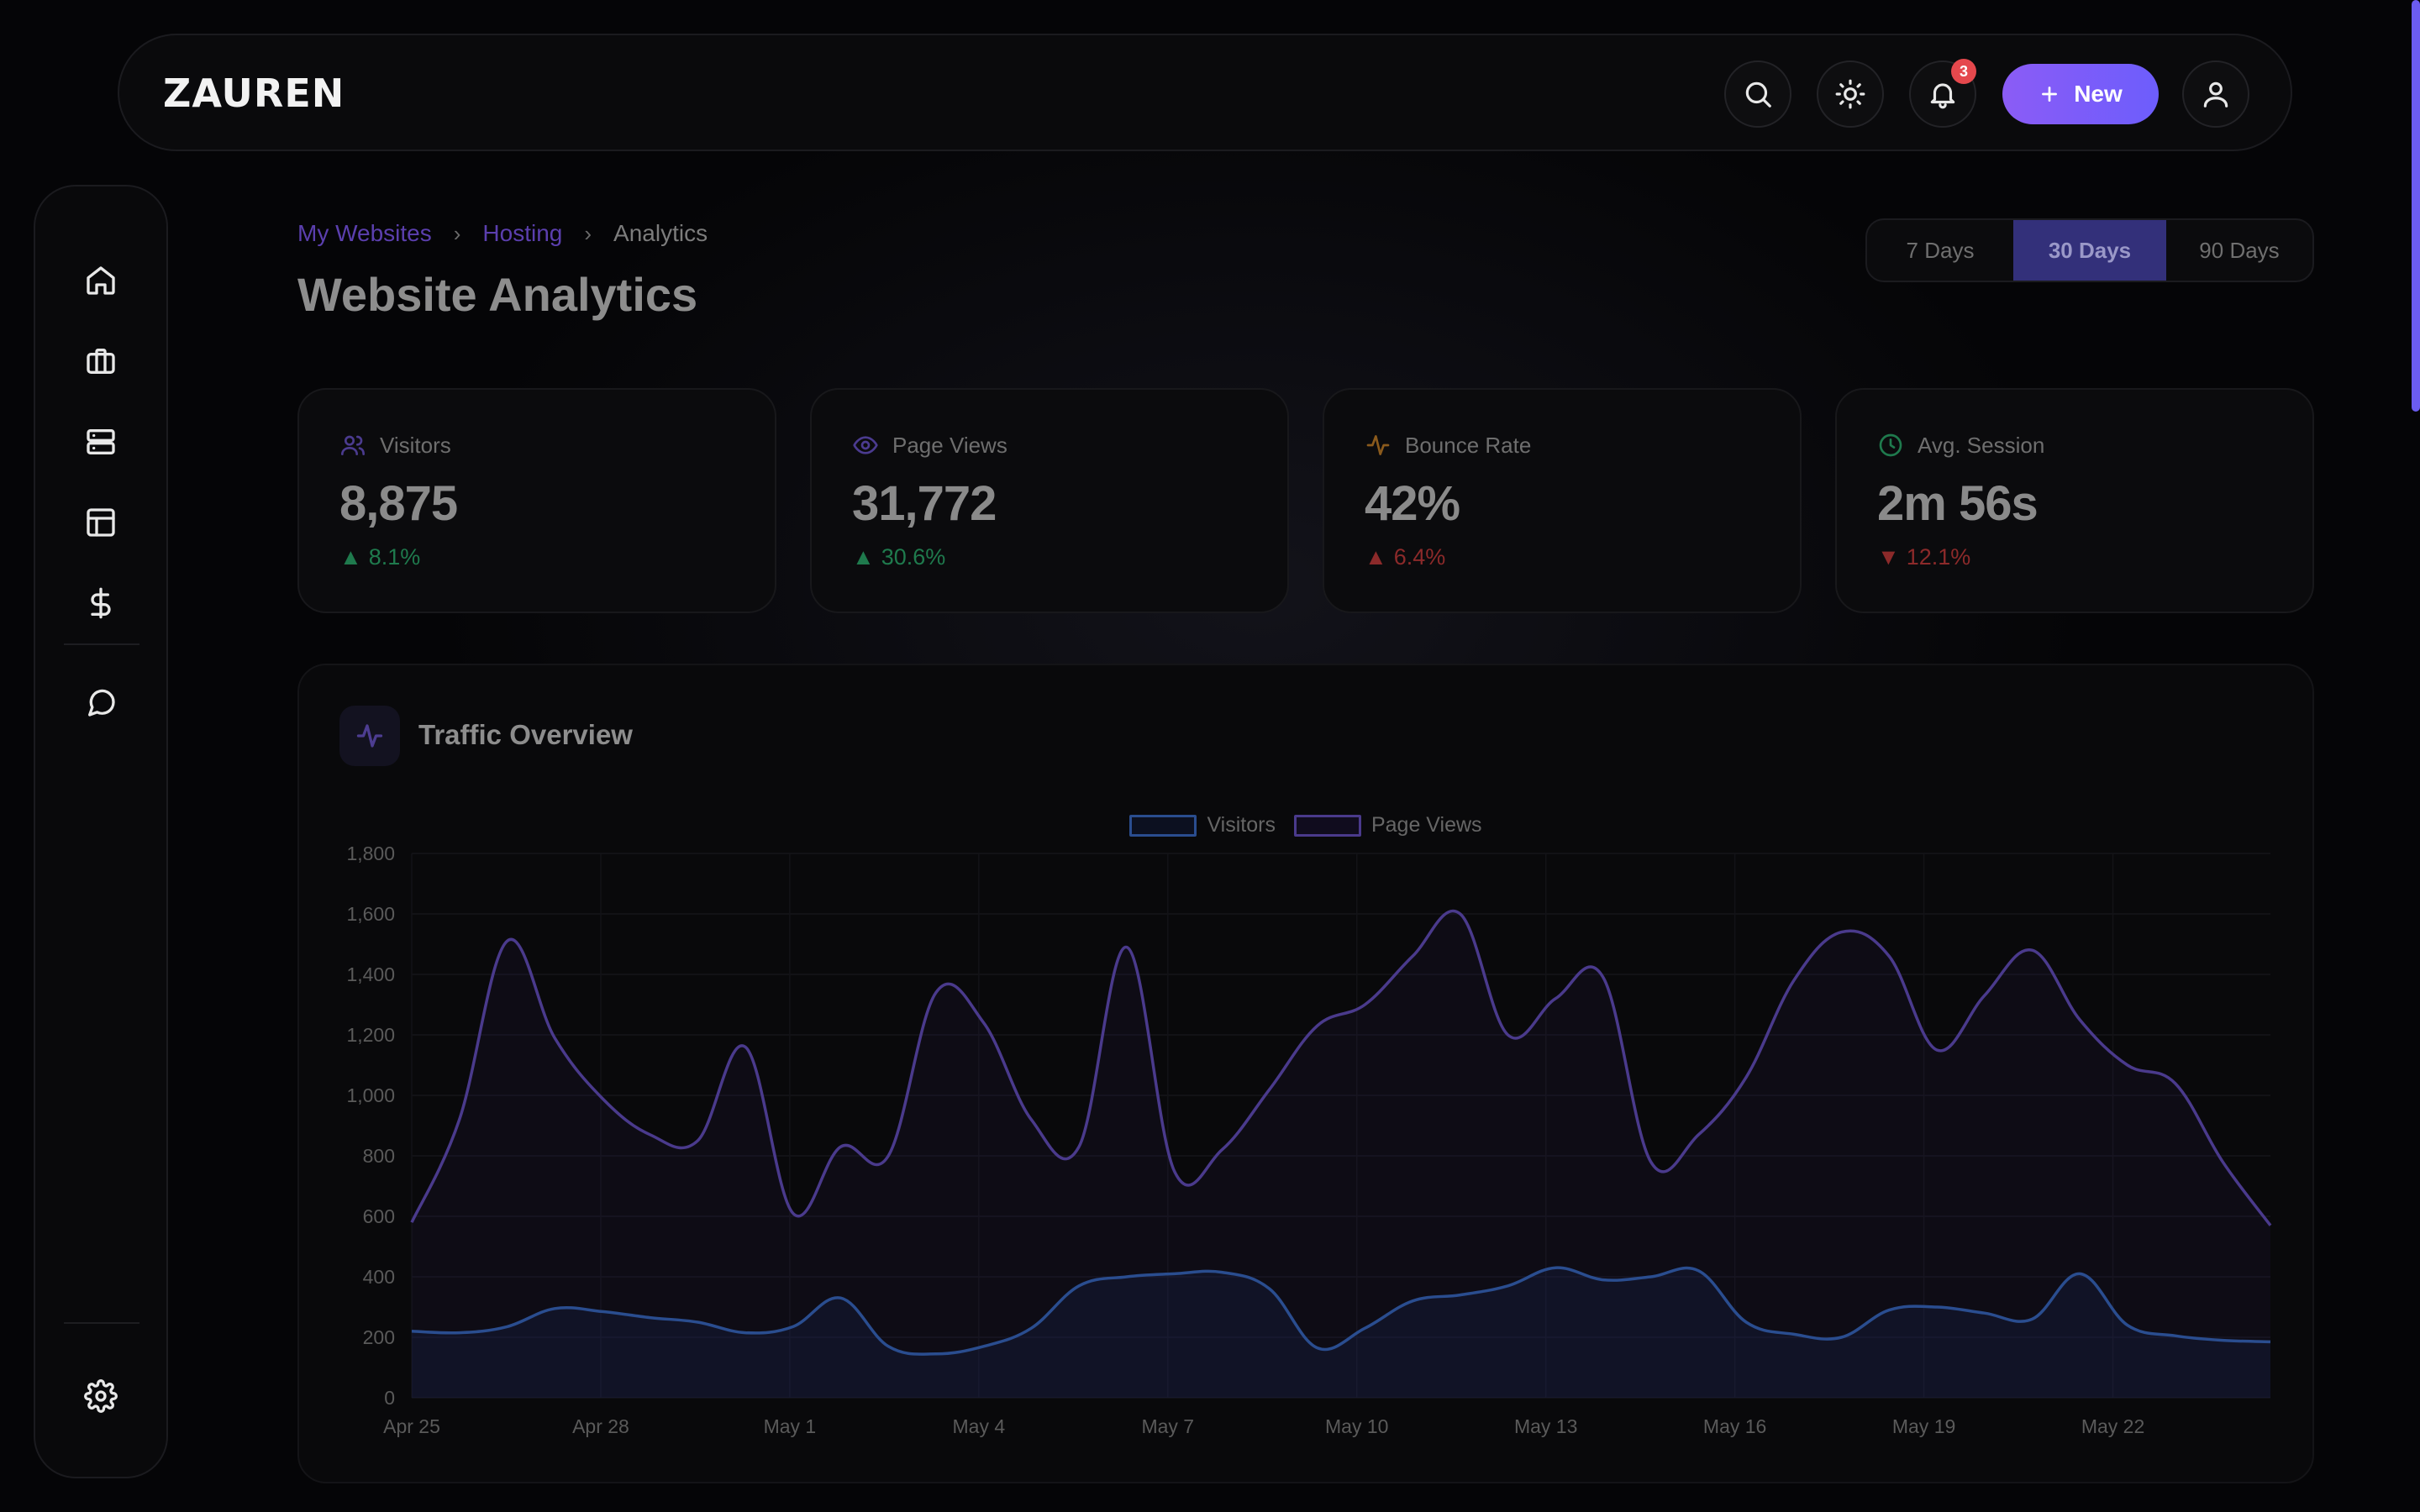  What do you see at coordinates (1241, 825) in the screenshot?
I see `legend-label: Visitors` at bounding box center [1241, 825].